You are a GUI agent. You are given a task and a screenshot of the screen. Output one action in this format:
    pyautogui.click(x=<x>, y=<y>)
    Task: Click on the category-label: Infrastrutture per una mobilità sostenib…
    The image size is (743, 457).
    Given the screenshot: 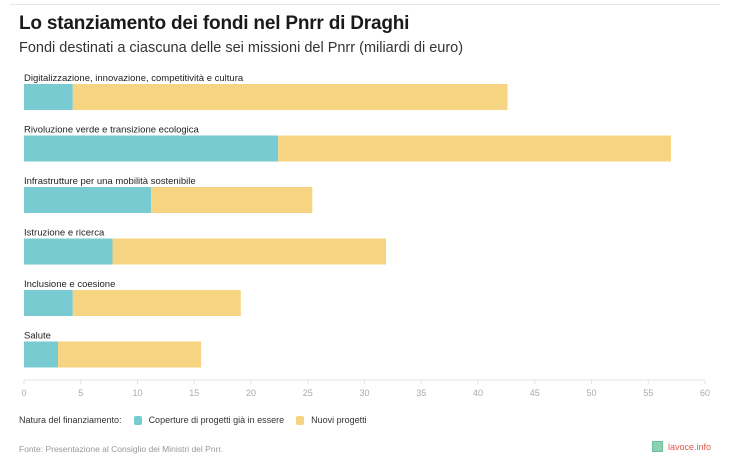 What is the action you would take?
    pyautogui.click(x=110, y=181)
    